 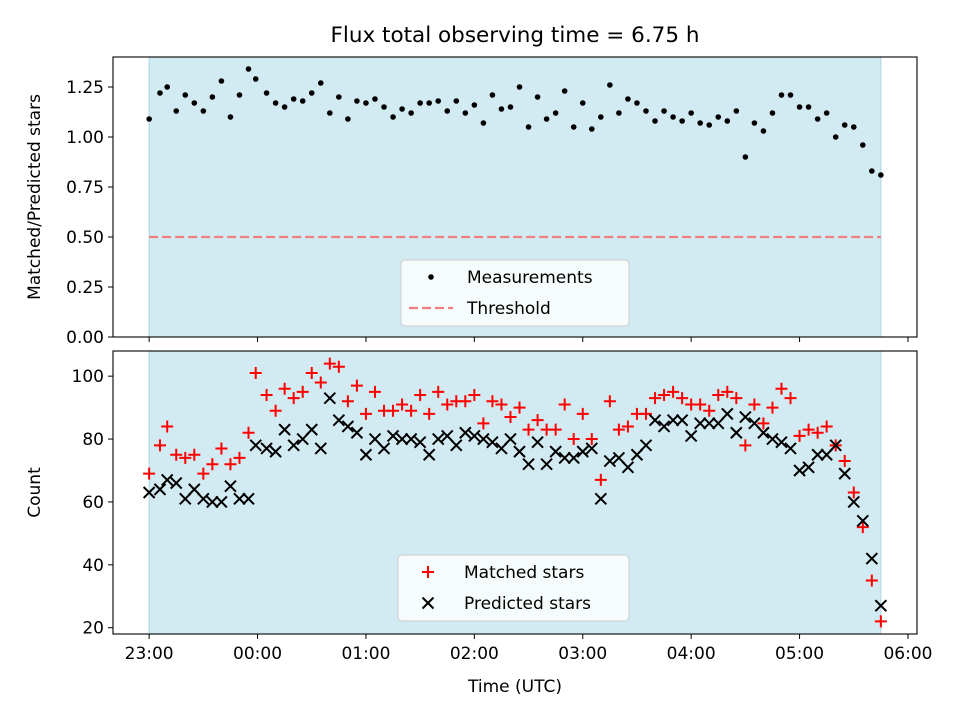 What do you see at coordinates (88, 377) in the screenshot?
I see `y-tick-label: 100` at bounding box center [88, 377].